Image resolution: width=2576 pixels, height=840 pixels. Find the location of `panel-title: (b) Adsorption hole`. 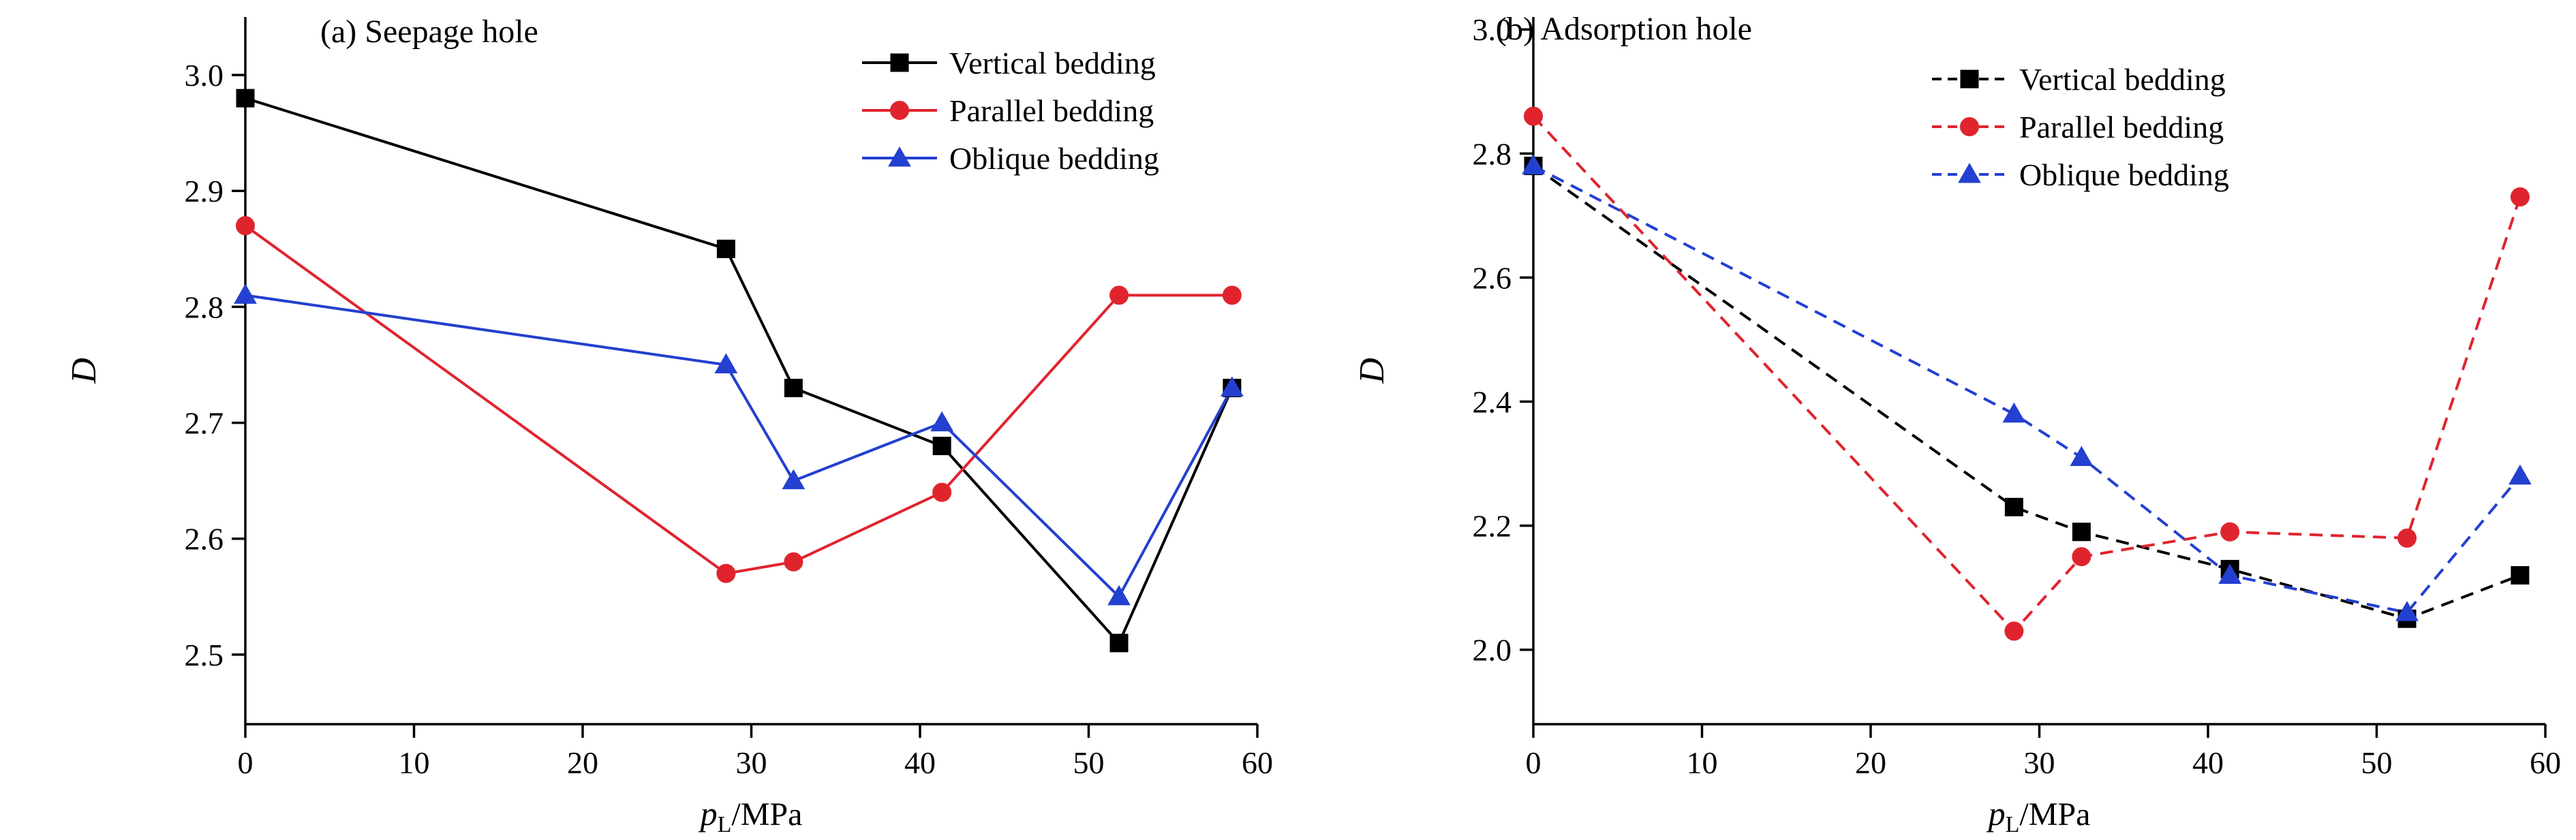

panel-title: (b) Adsorption hole is located at coordinates (1624, 29).